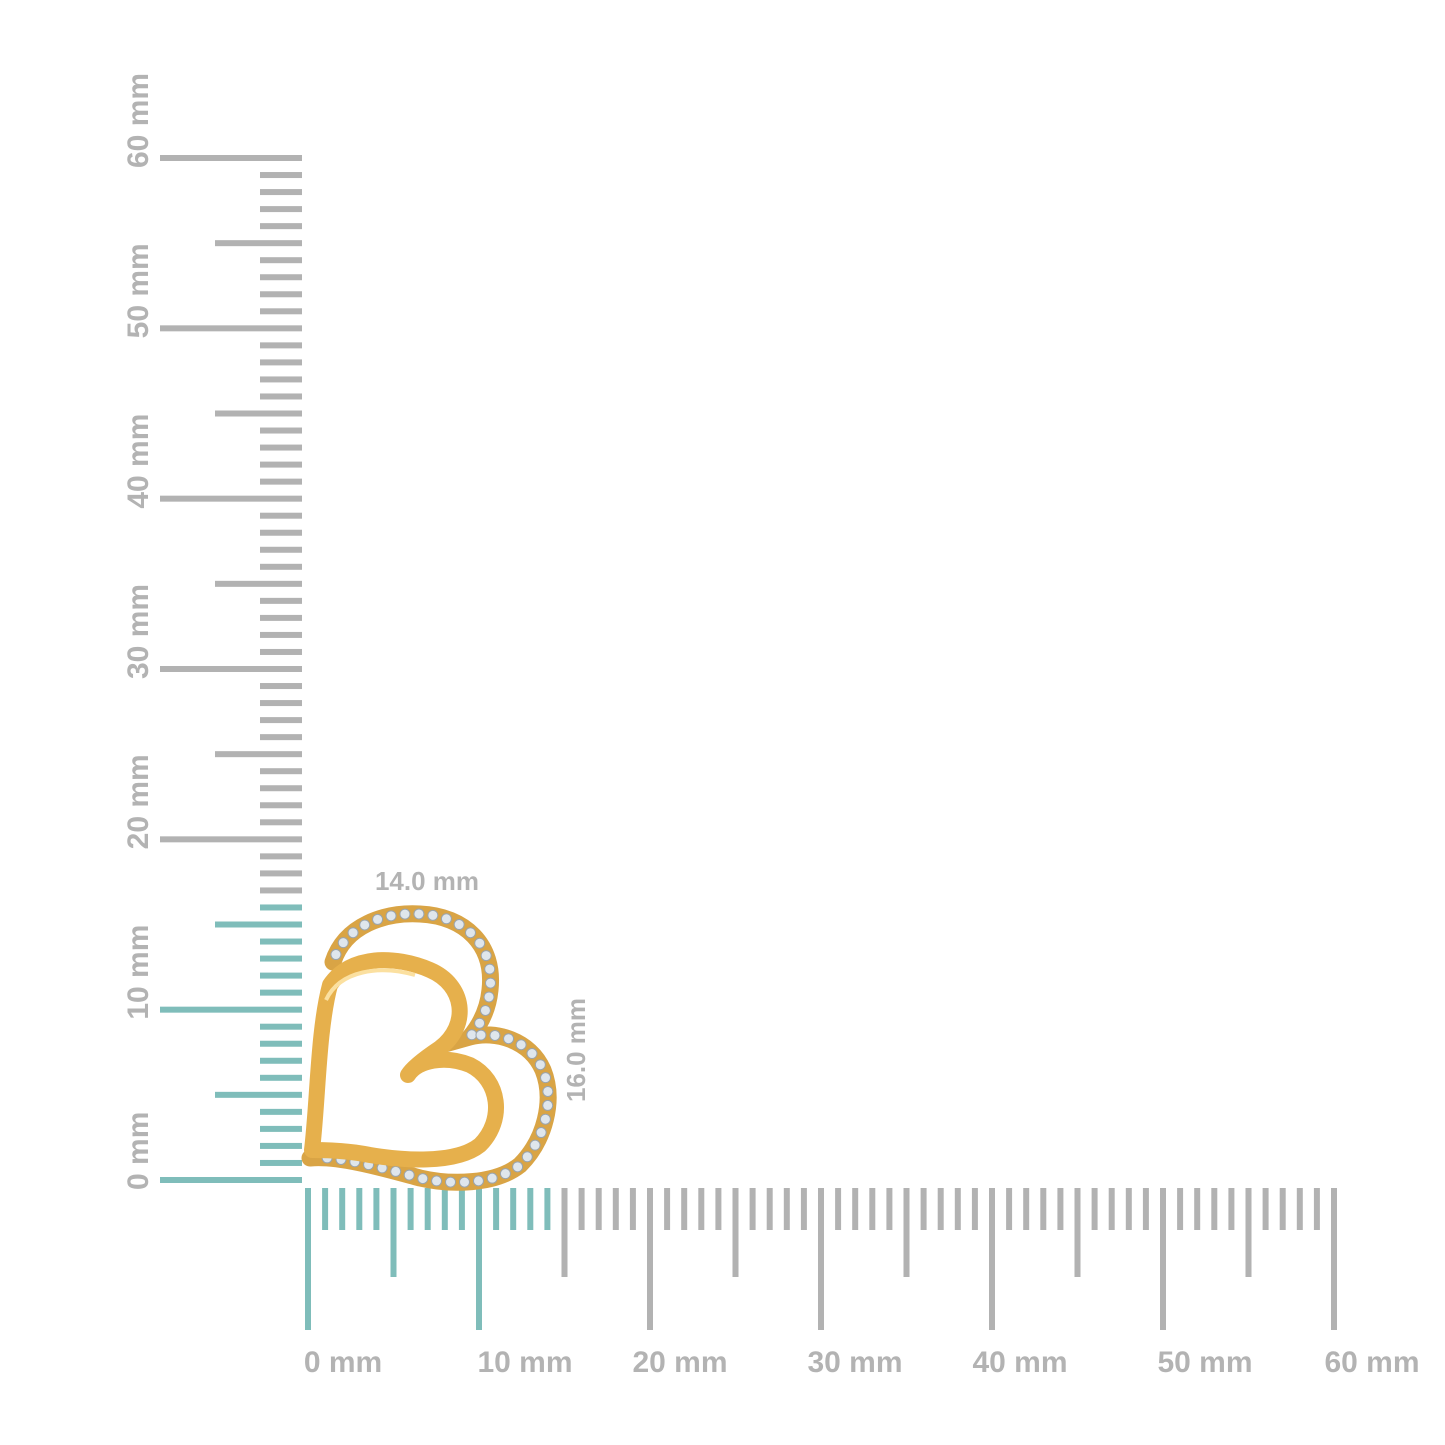 This screenshot has width=1445, height=1445. I want to click on vertical-ruler-labels: 0 mm 10 mm 20 mm 30 mm 40 mm 50 mm 60 mm, so click(138, 631).